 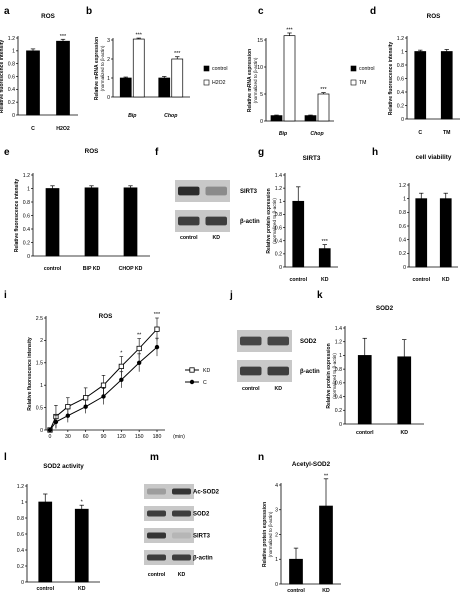 What do you see at coordinates (447, 133) in the screenshot?
I see `panel-d-x-tick-label: TM` at bounding box center [447, 133].